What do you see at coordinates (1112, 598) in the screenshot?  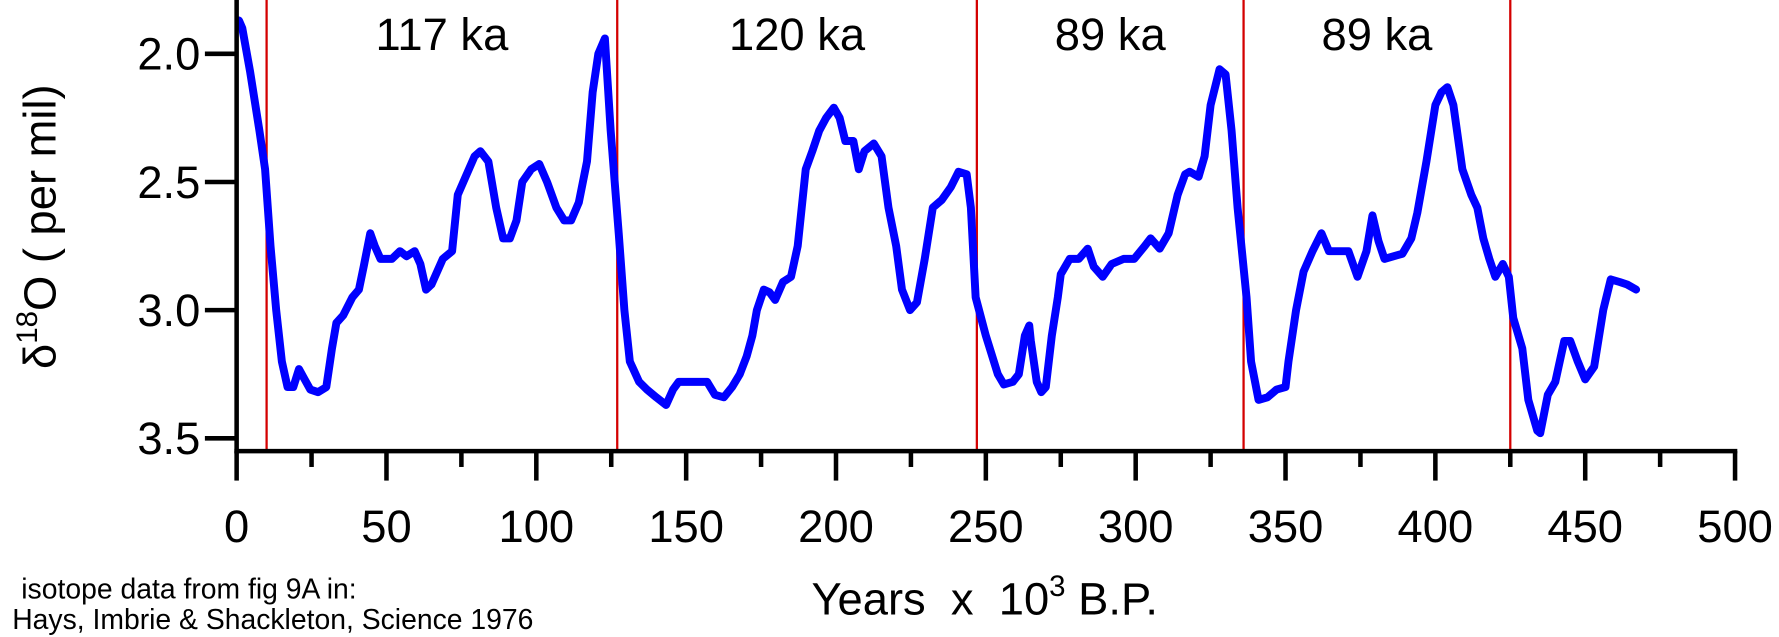 I see `x-axis-label-part: B.P.` at bounding box center [1112, 598].